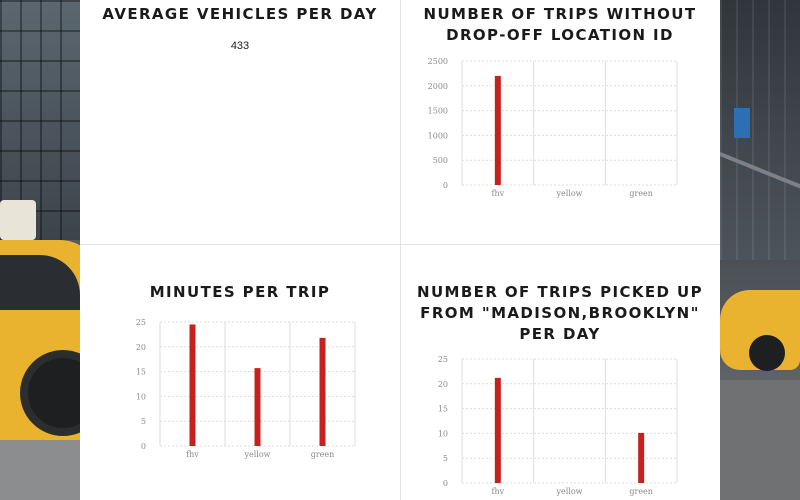 The image size is (800, 500). I want to click on divider-vertical, so click(400, 250).